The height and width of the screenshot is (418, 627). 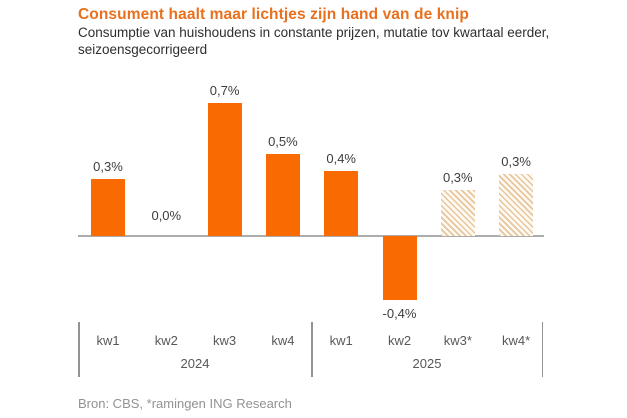 What do you see at coordinates (225, 340) in the screenshot?
I see `axis-category-label: kw3` at bounding box center [225, 340].